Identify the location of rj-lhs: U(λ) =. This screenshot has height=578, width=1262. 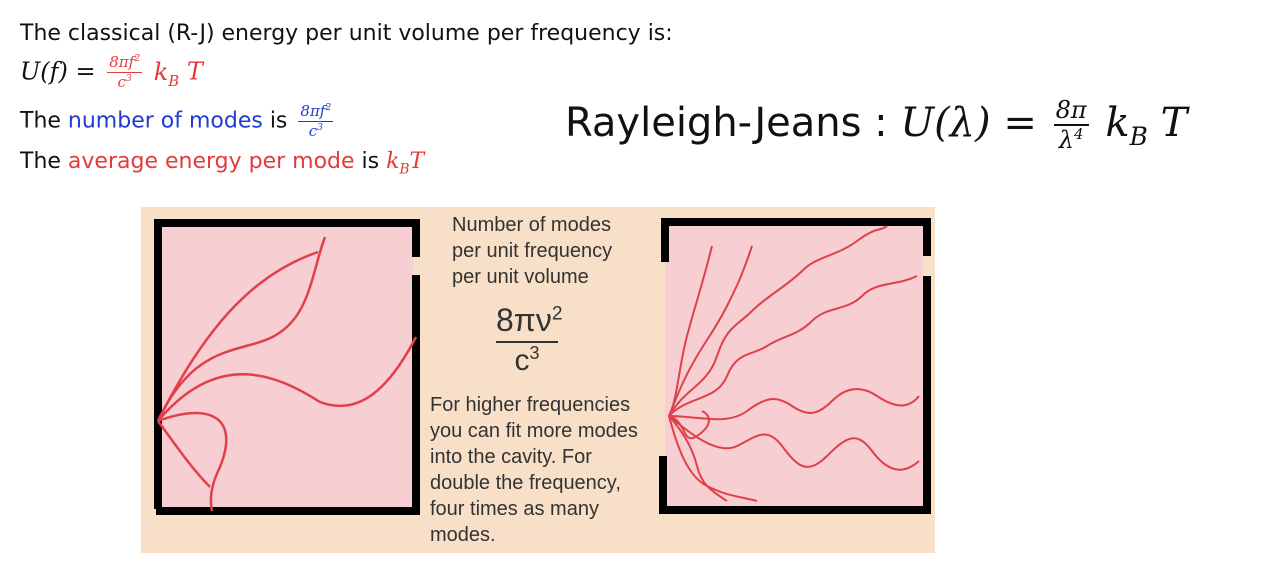
(968, 123).